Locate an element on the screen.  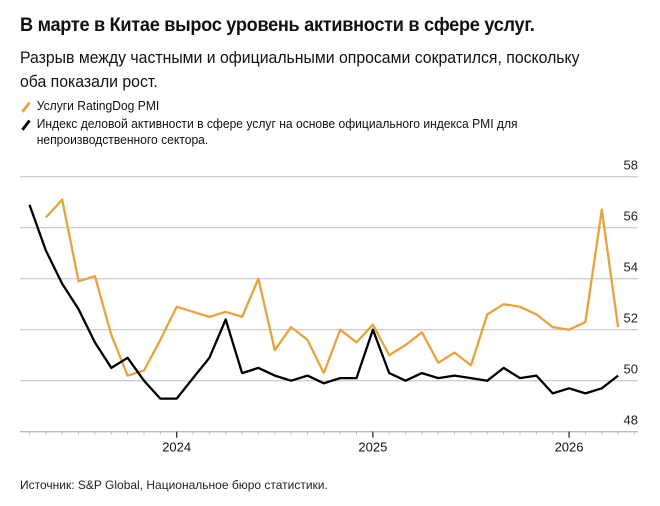
x-tick-label: 2025 is located at coordinates (372, 447).